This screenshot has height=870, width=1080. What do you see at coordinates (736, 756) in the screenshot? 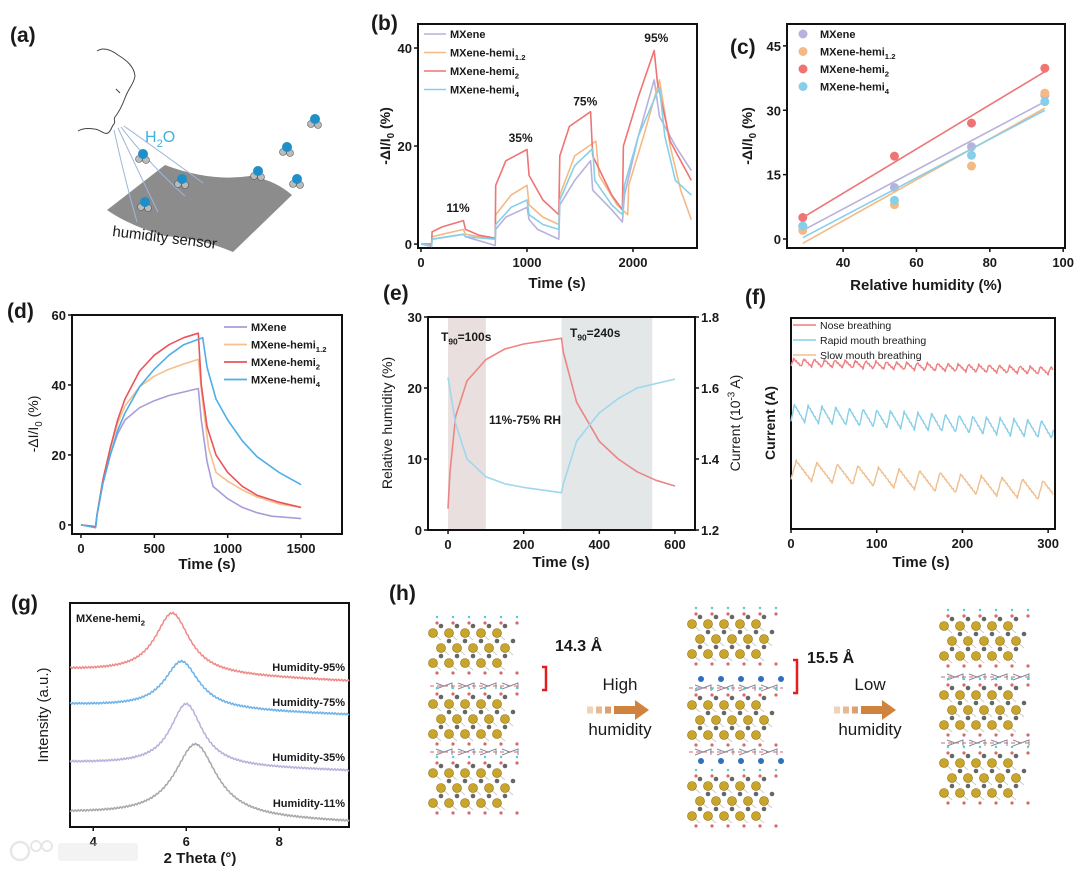
I see `linker-layer` at bounding box center [736, 756].